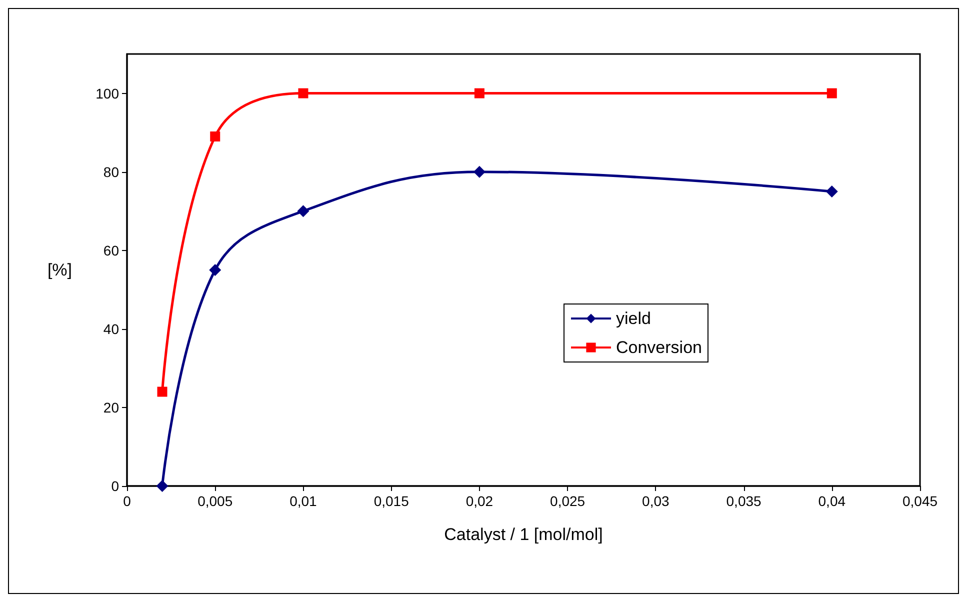  What do you see at coordinates (59, 270) in the screenshot?
I see `y-axis-title: [%]` at bounding box center [59, 270].